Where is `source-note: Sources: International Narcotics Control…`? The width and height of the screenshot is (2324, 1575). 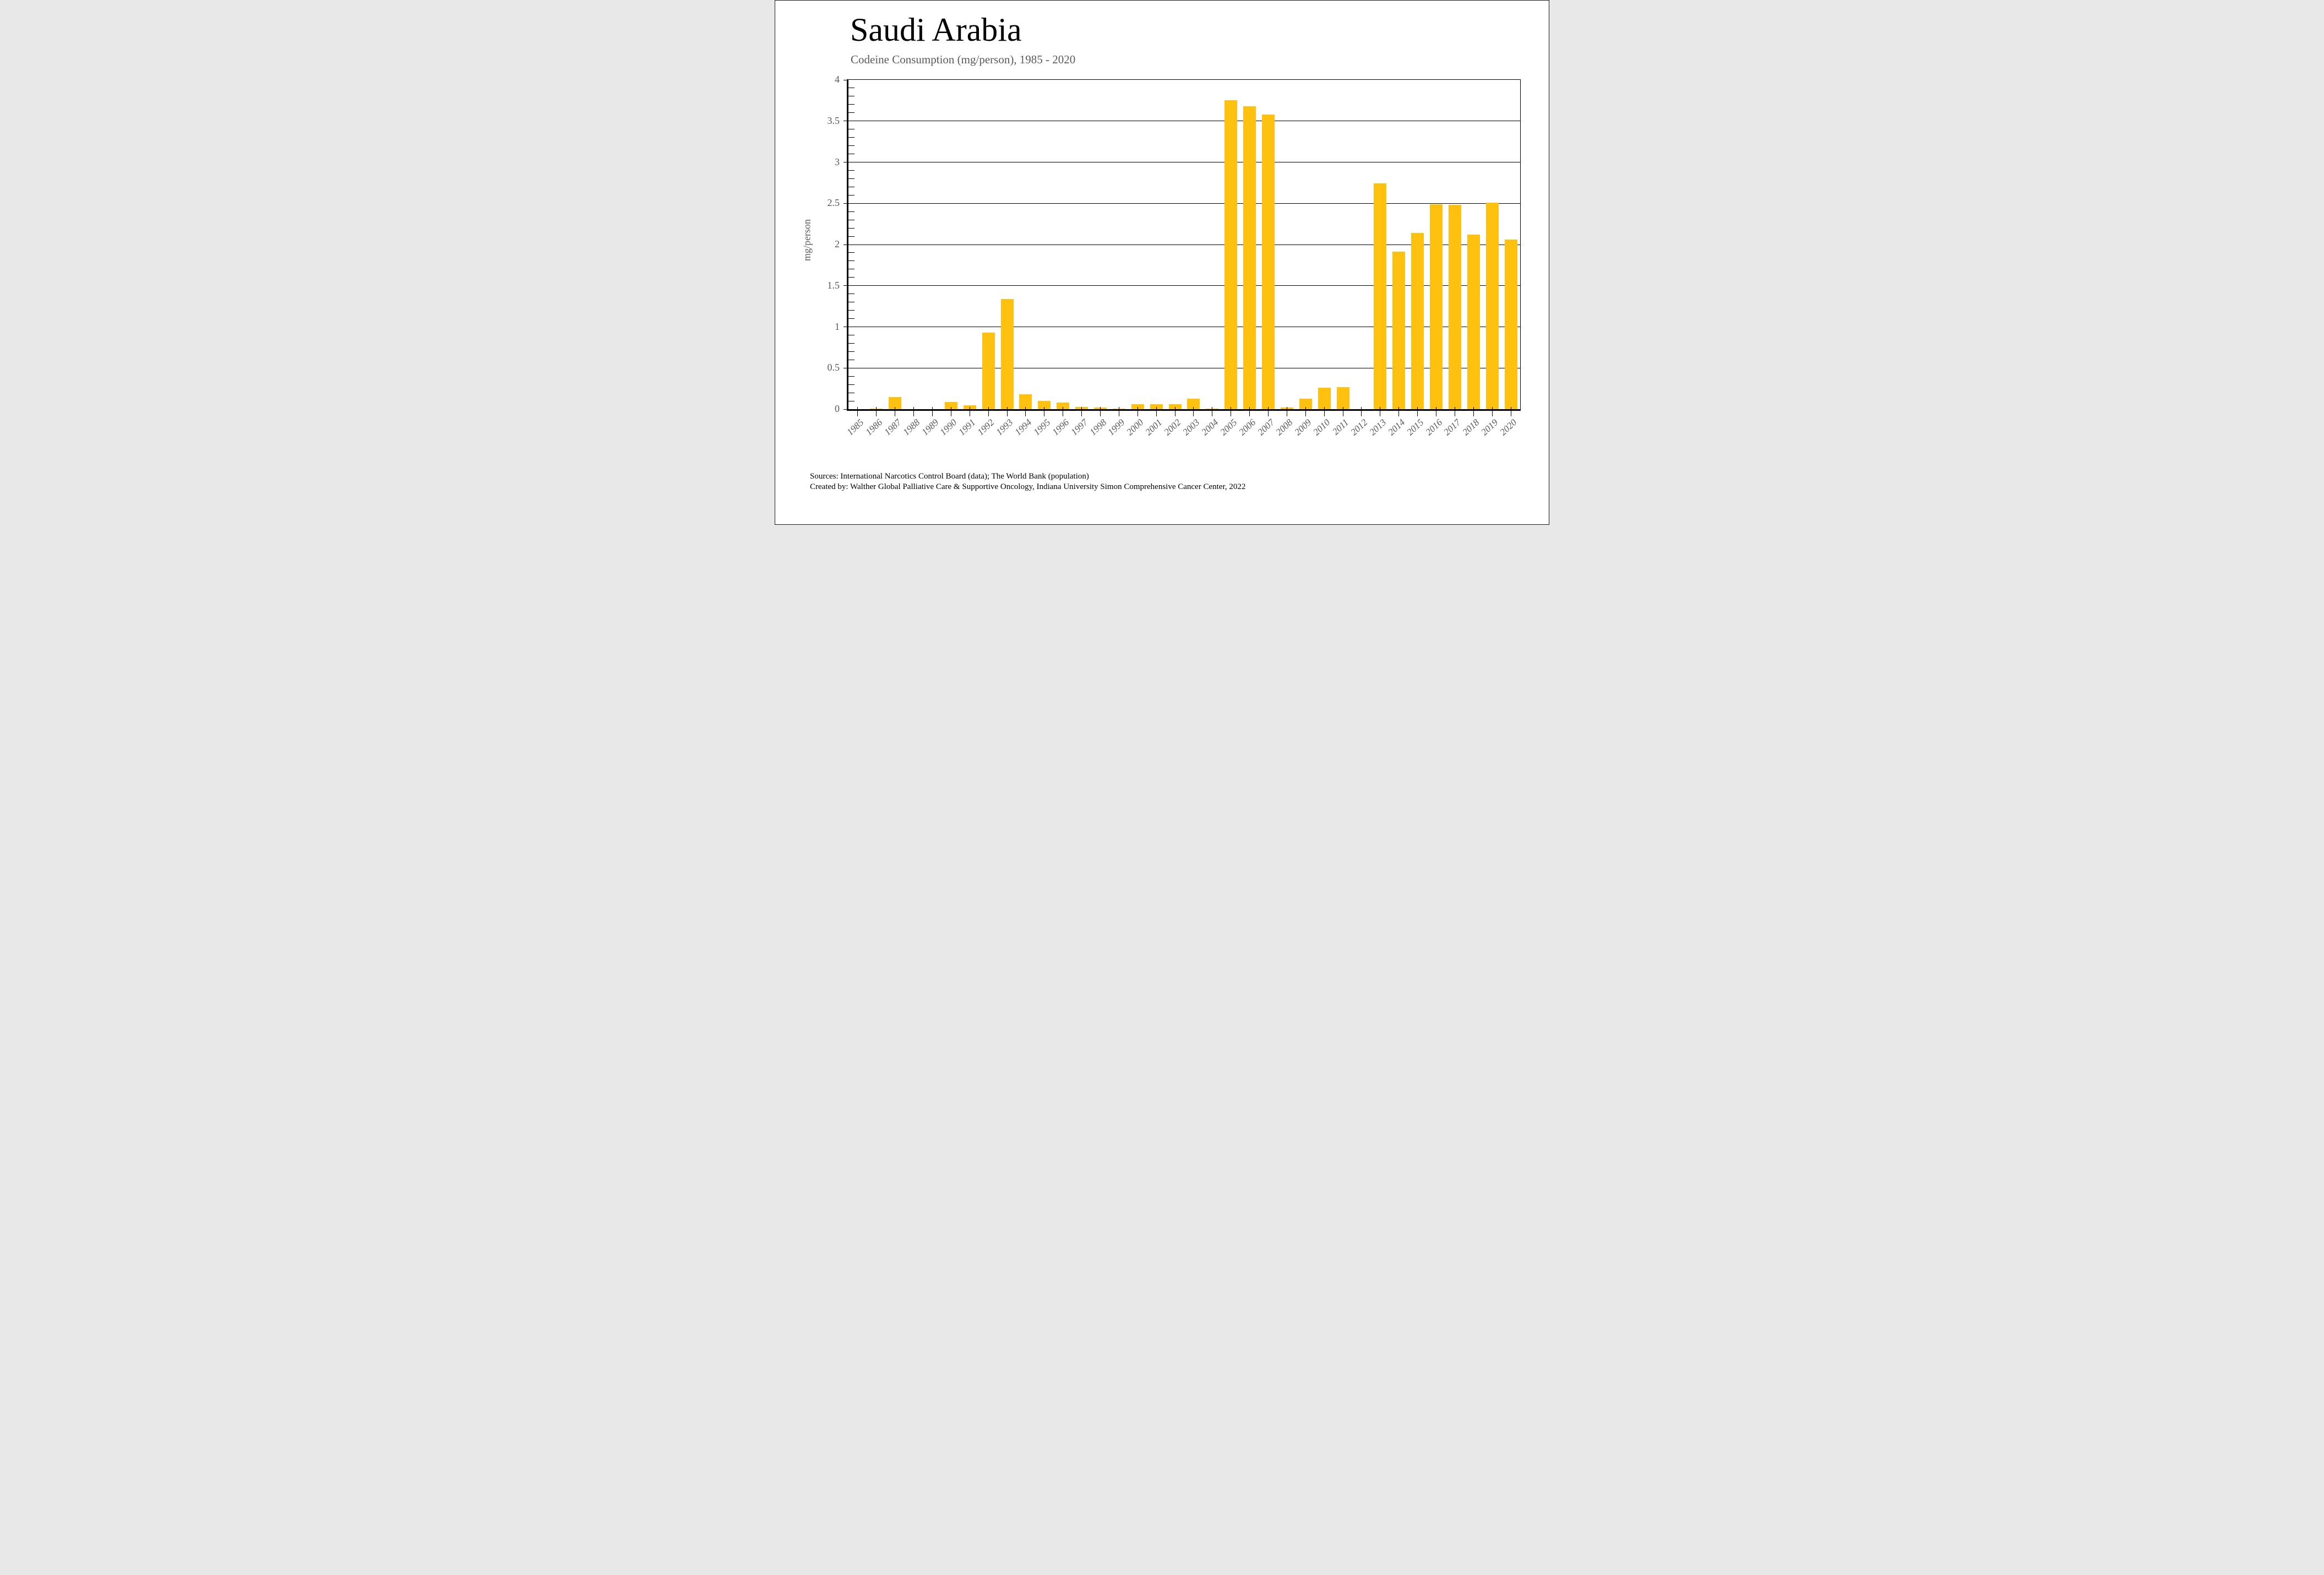 source-note: Sources: International Narcotics Control… is located at coordinates (949, 477).